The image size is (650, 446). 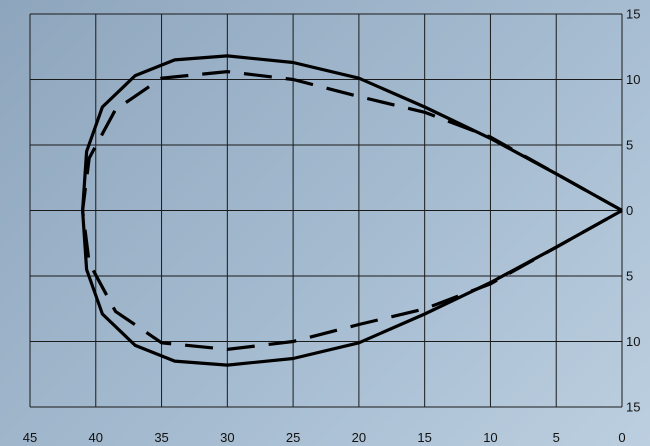 I want to click on x-tick-label: 25, so click(x=293, y=437).